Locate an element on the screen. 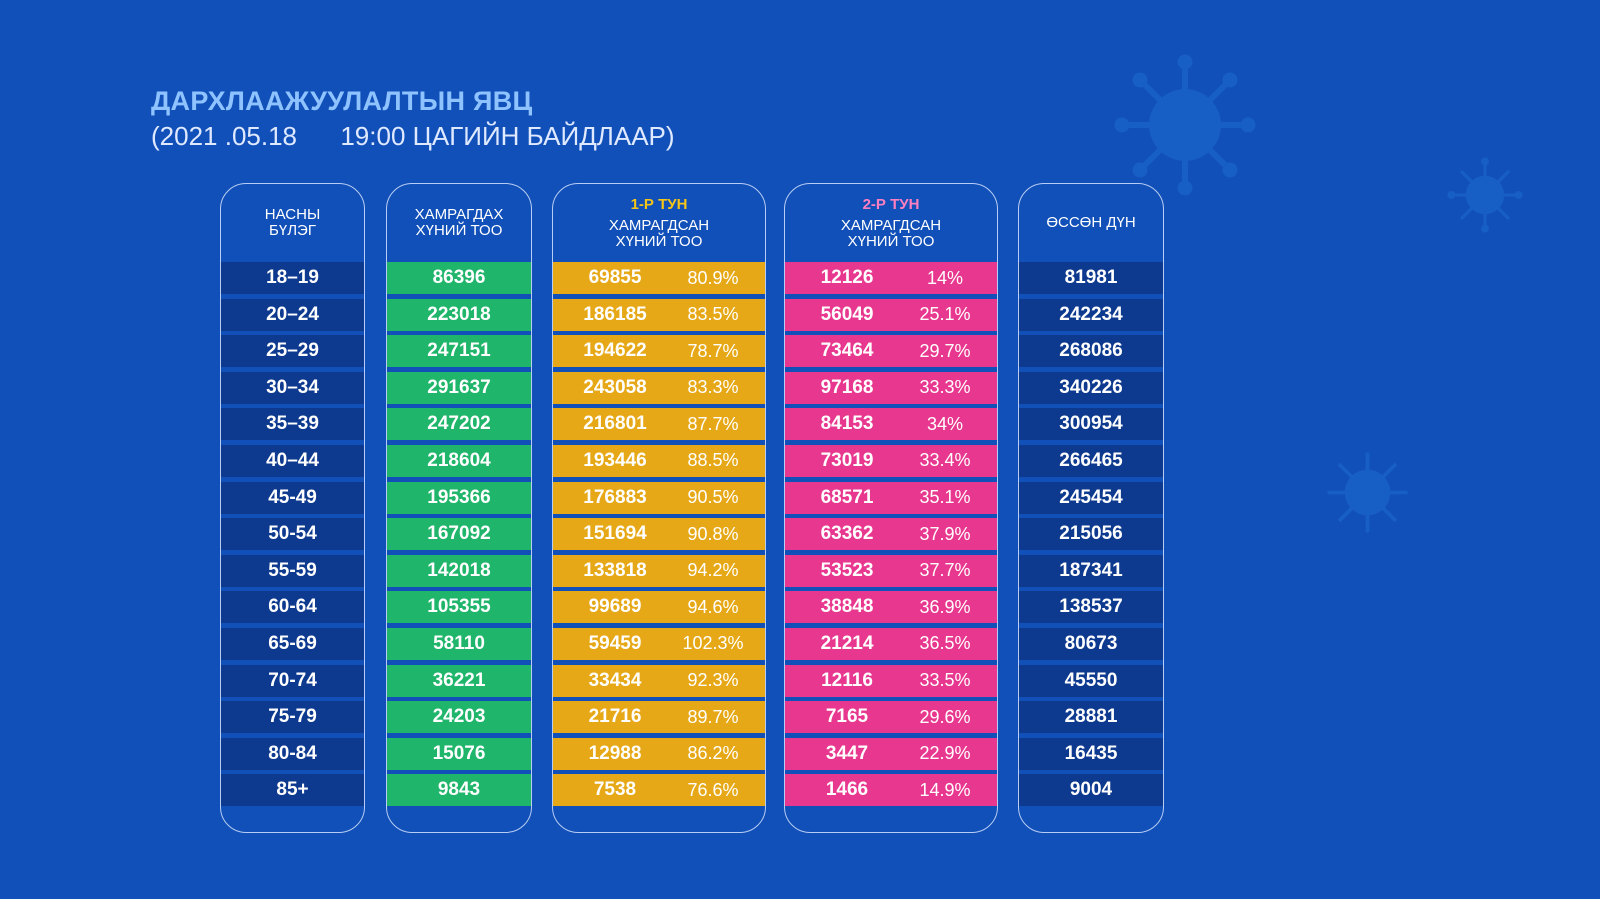 This screenshot has height=899, width=1600. dose2-percent-cell: 22.9% is located at coordinates (945, 753).